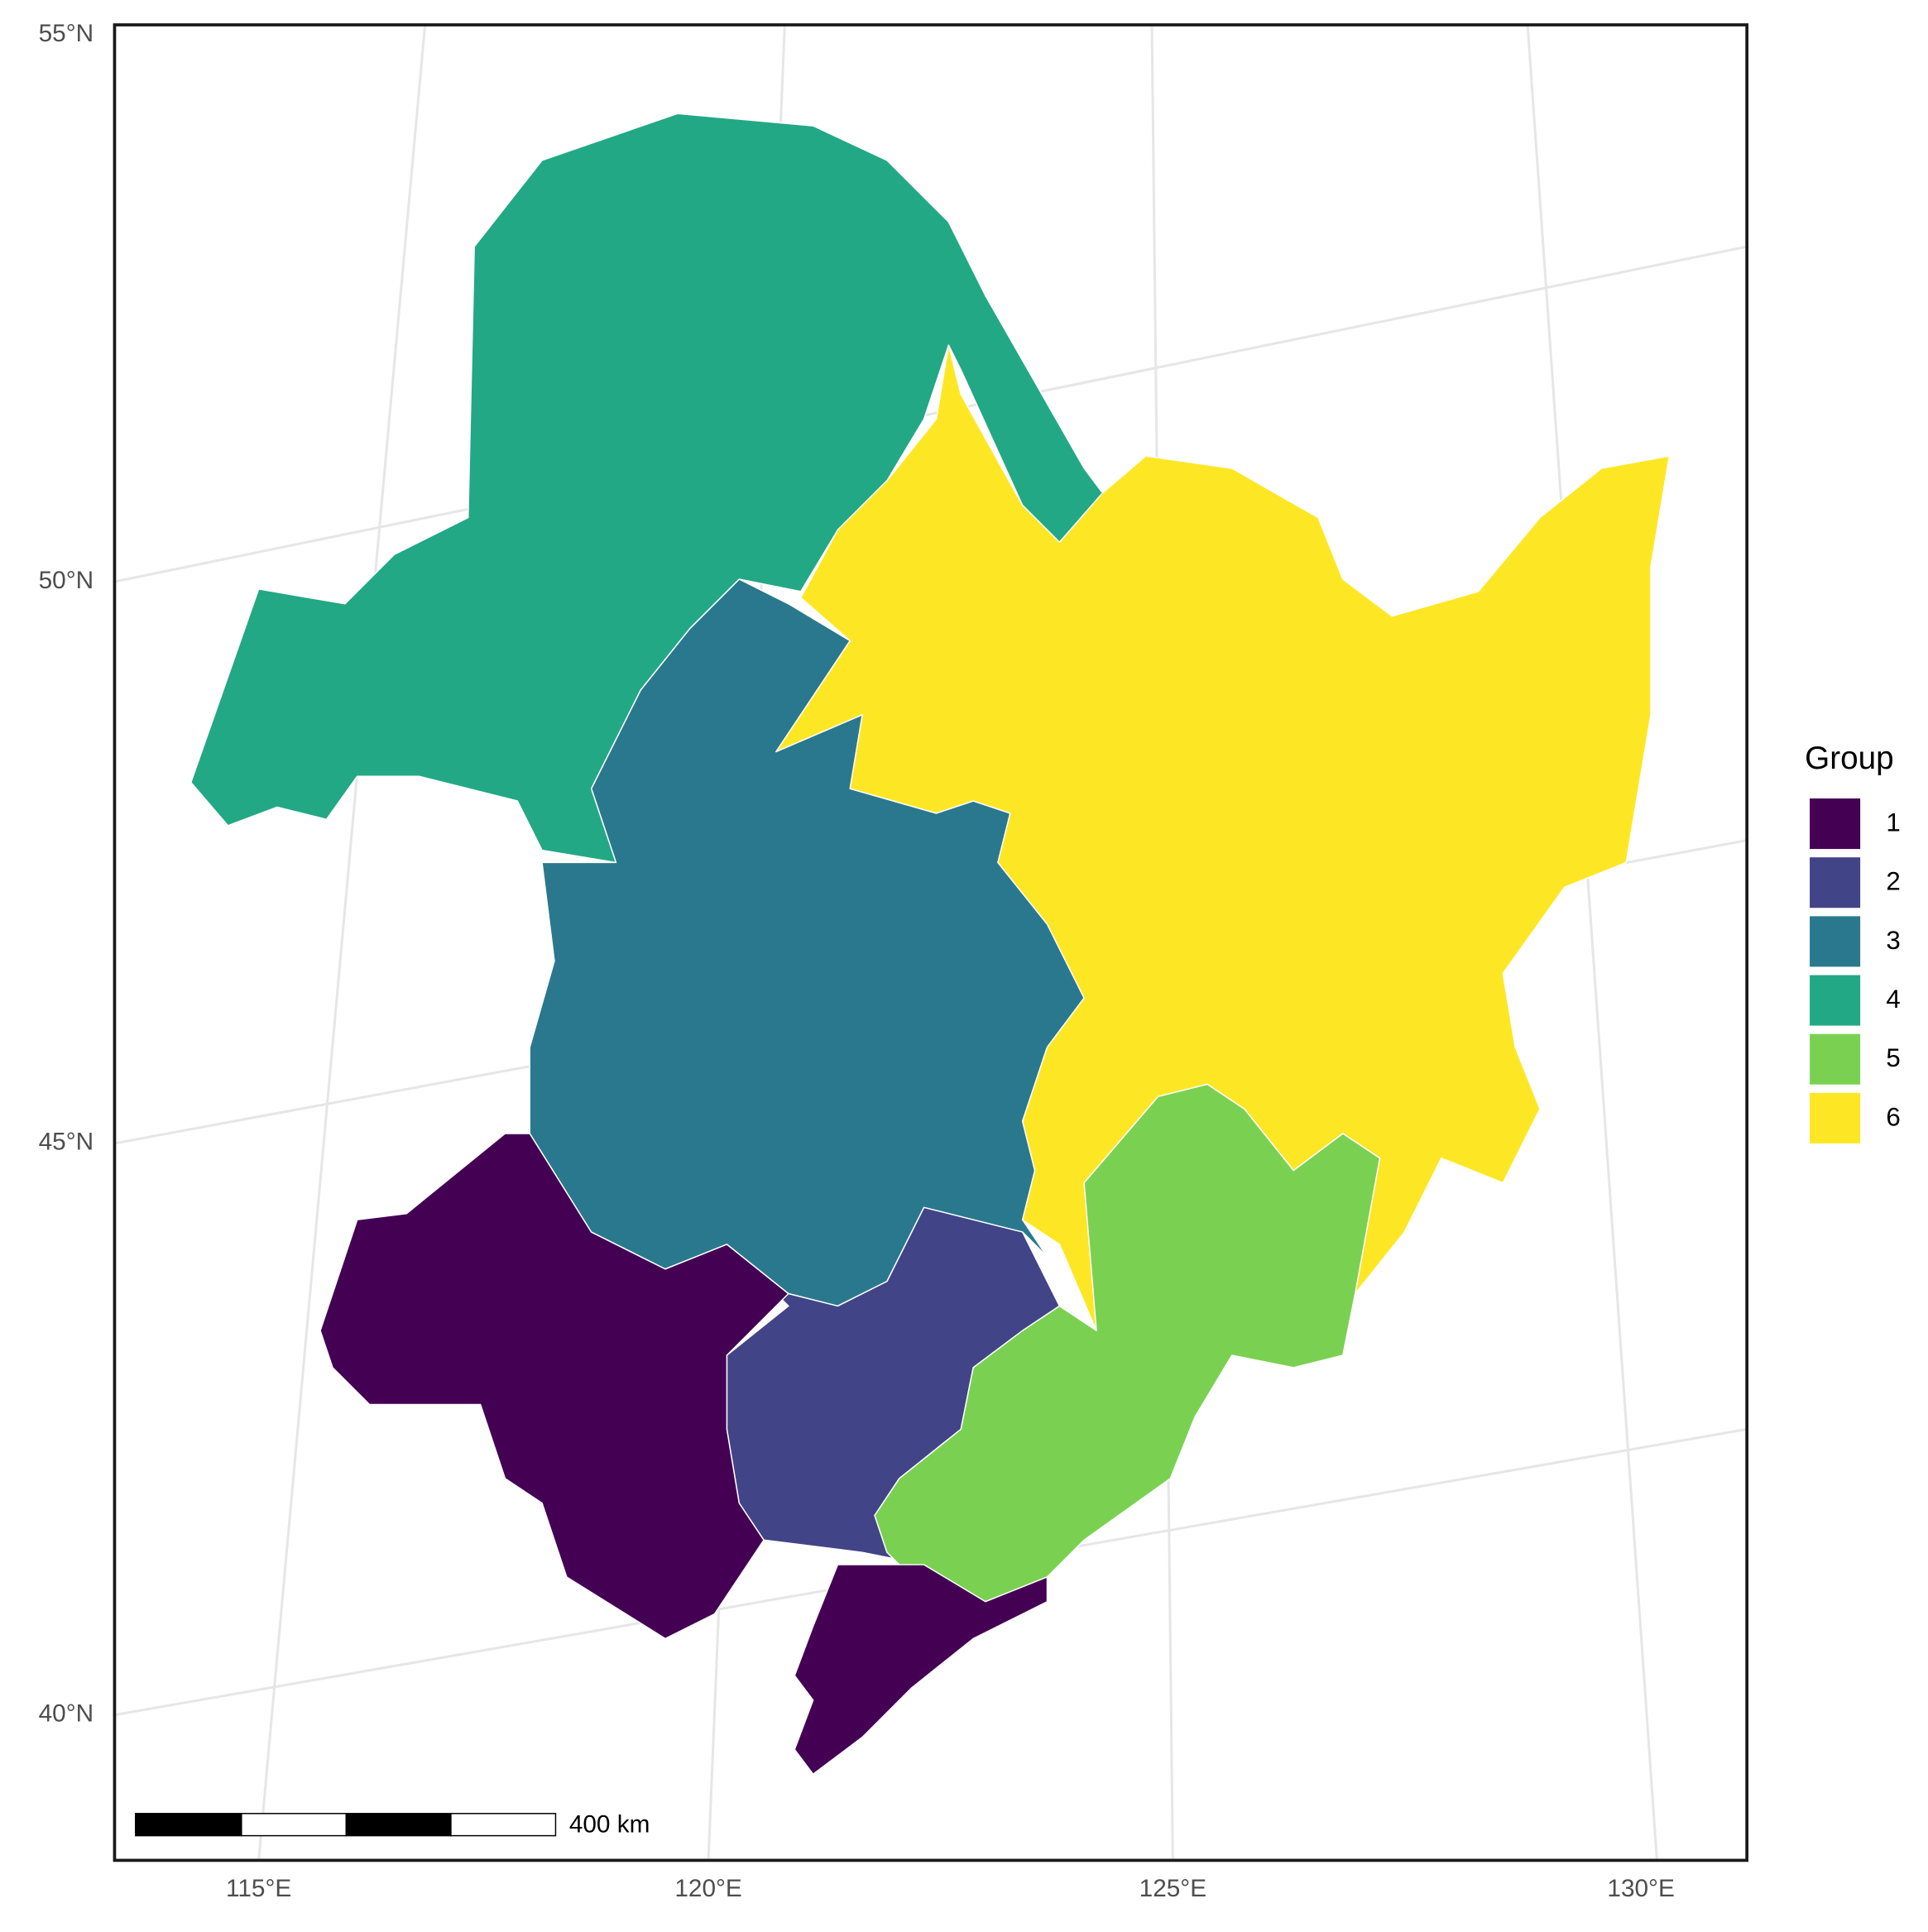 Image resolution: width=1928 pixels, height=1932 pixels. I want to click on legend-label: 5, so click(1893, 1057).